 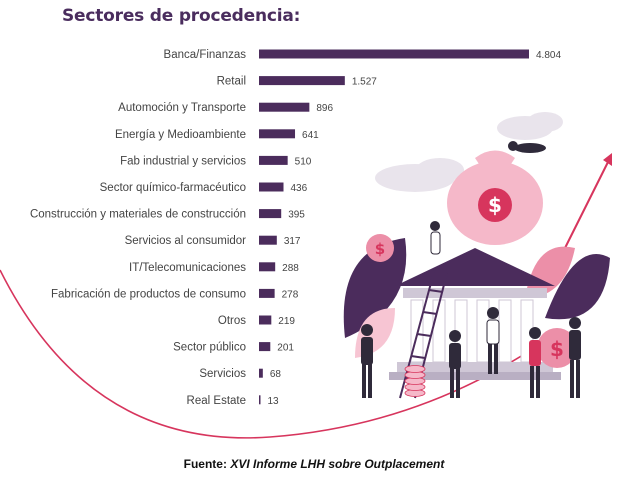 I want to click on value-label: 288, so click(x=290, y=268).